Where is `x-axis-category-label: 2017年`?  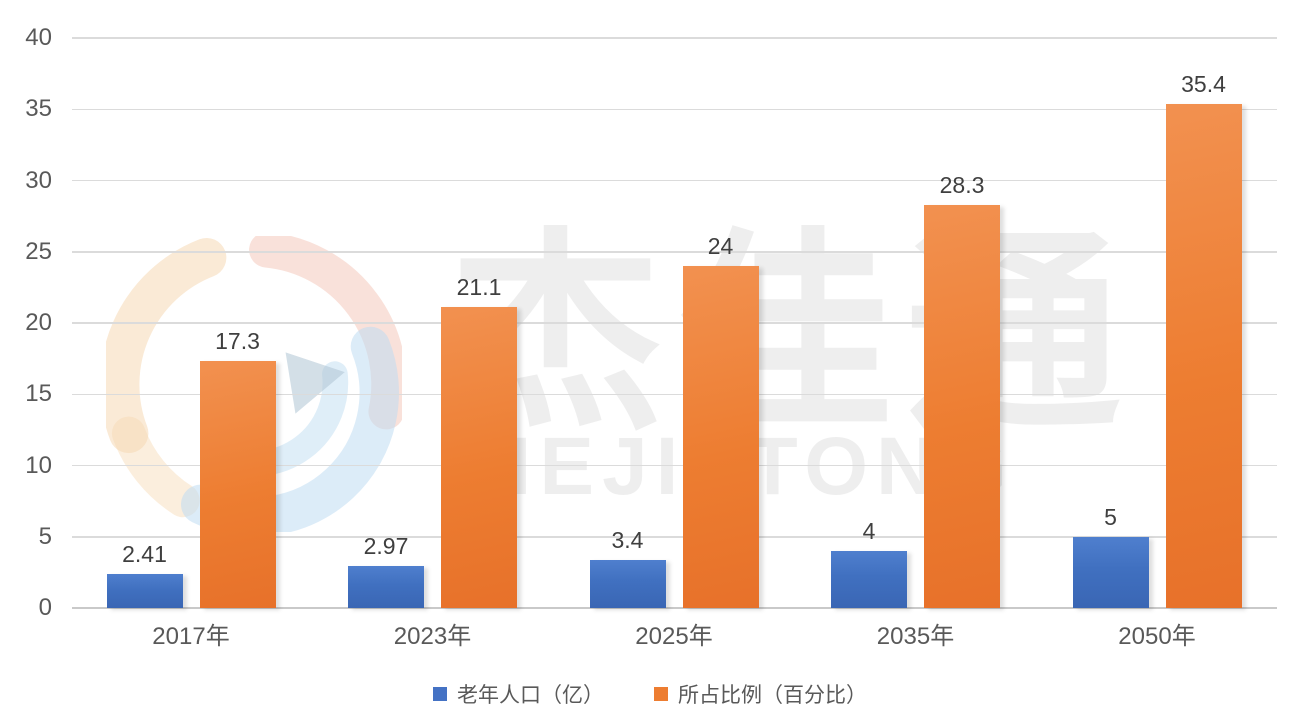
x-axis-category-label: 2017年 is located at coordinates (191, 636).